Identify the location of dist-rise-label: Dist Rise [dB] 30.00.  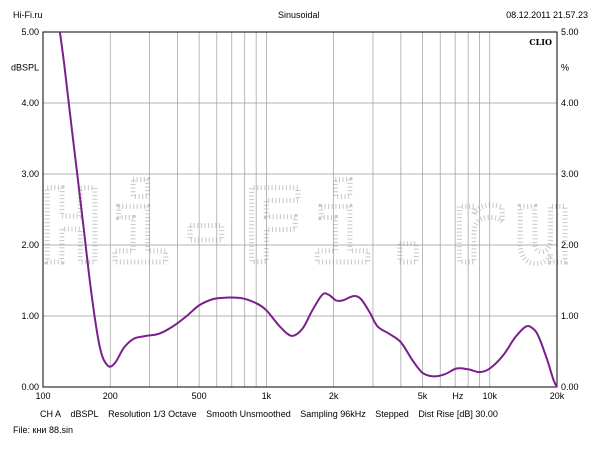
(458, 414).